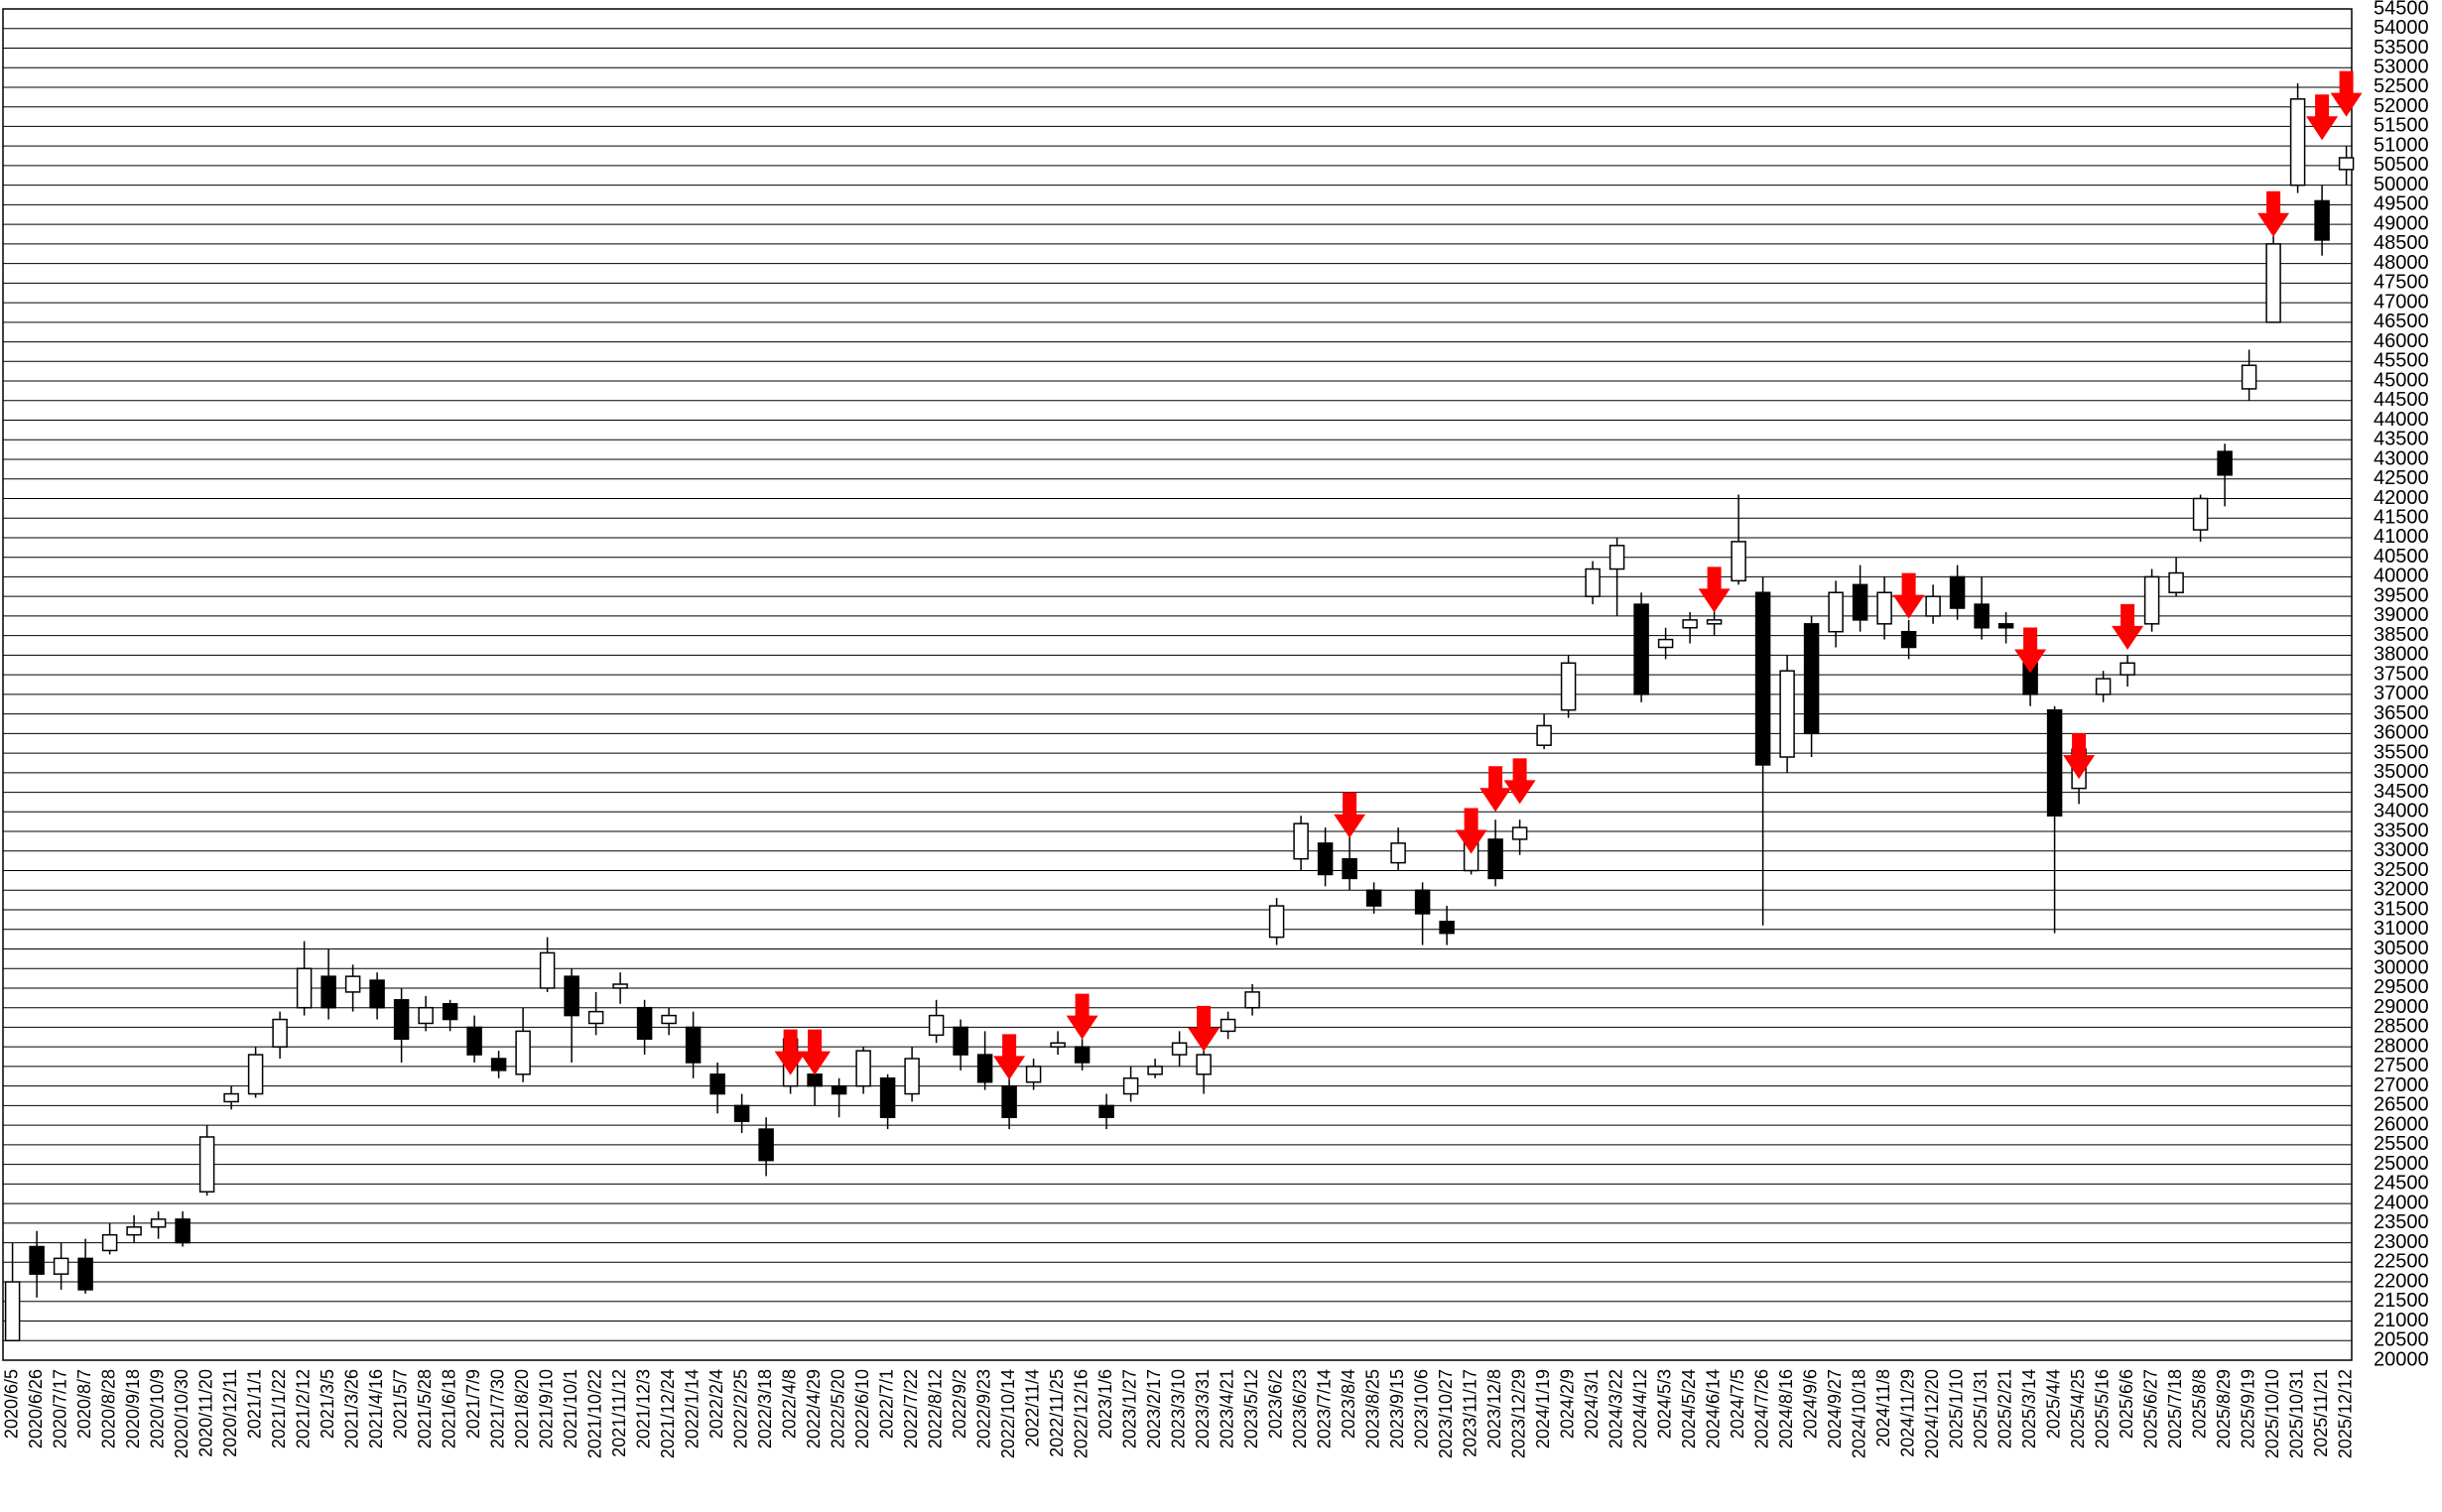 The image size is (2442, 1512). I want to click on x-tick-label: 2022/12/16, so click(1081, 1413).